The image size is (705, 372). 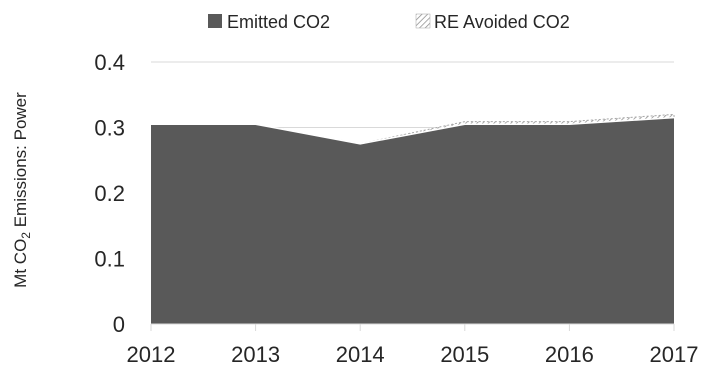 What do you see at coordinates (109, 62) in the screenshot?
I see `y-tick-label: 0.4` at bounding box center [109, 62].